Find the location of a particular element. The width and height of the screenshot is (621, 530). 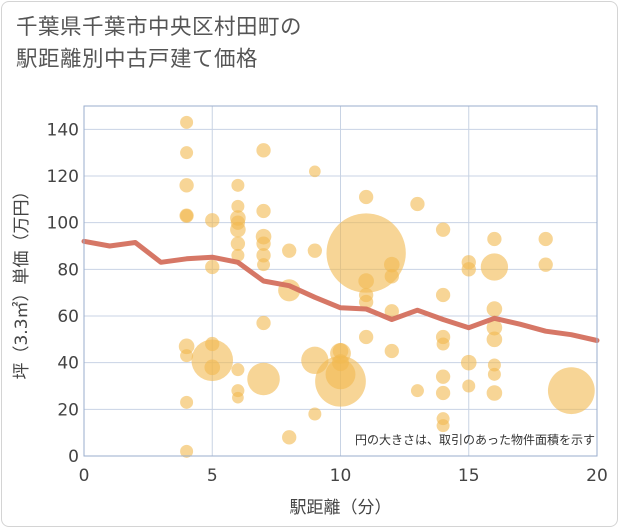

y-tick-label: 120 is located at coordinates (63, 177).